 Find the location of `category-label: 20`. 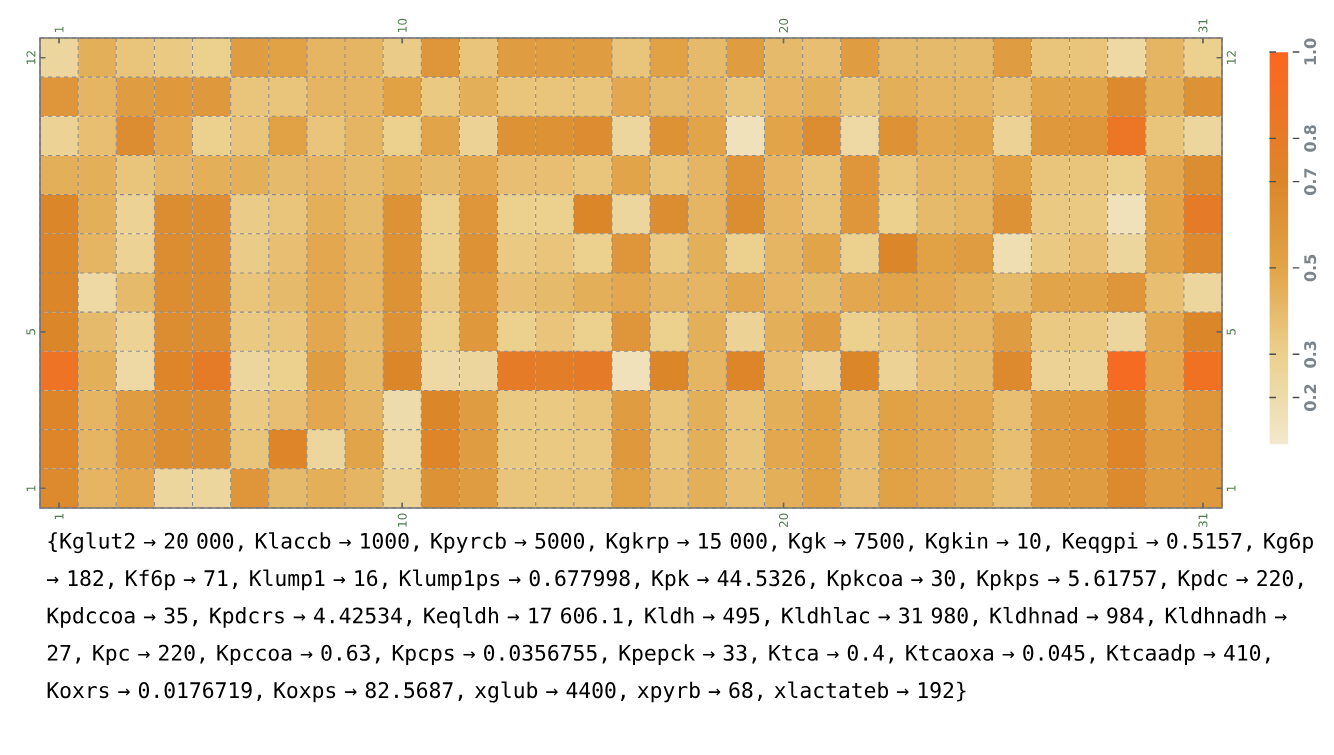

category-label: 20 is located at coordinates (783, 25).